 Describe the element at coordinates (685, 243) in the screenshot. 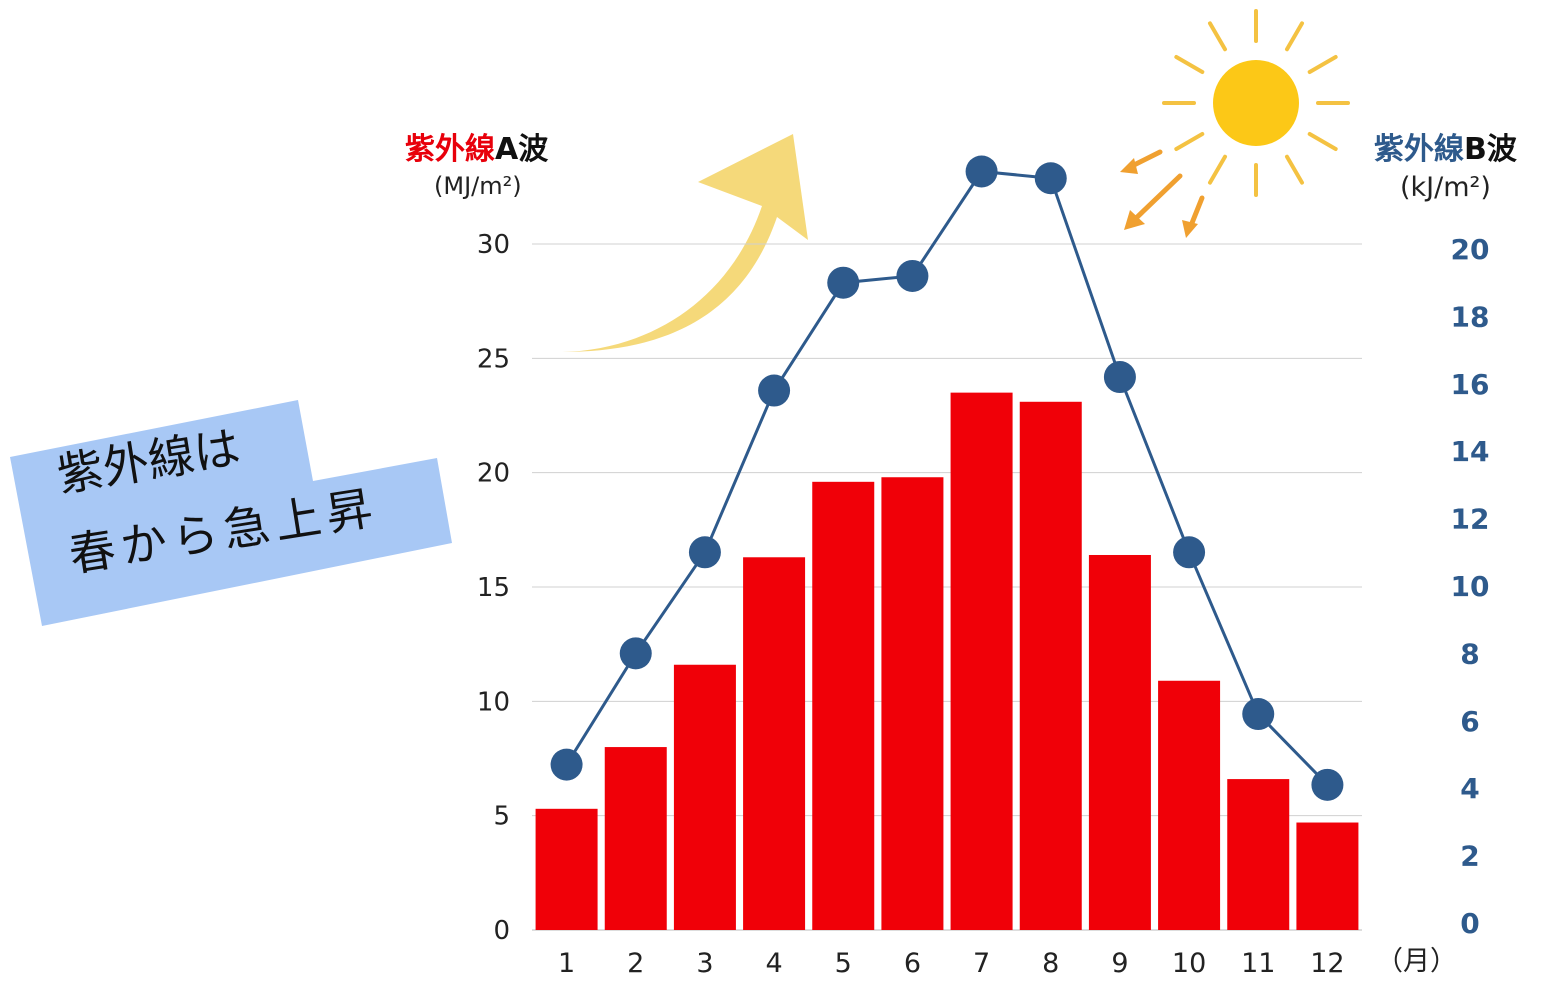

I see `rising-arrow-icon` at that location.